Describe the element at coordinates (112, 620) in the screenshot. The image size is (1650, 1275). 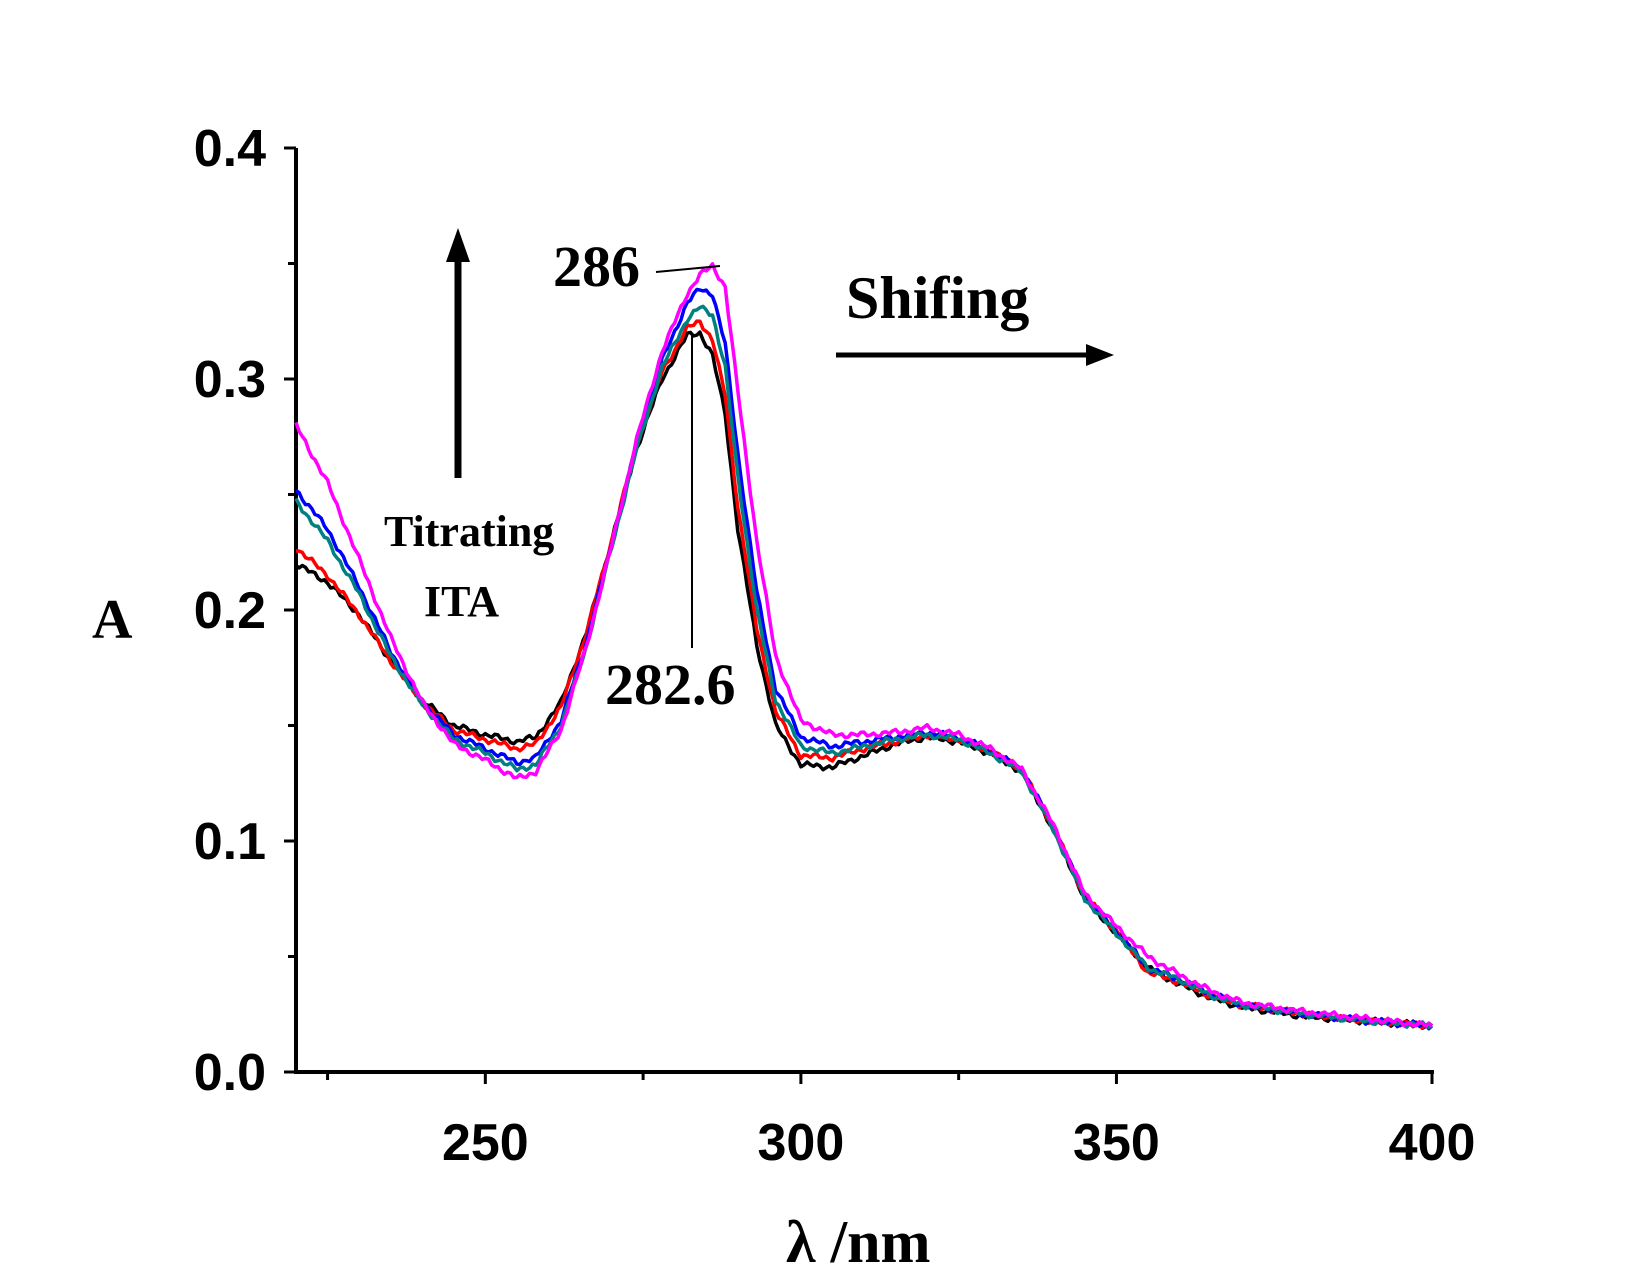
I see `y-axis-title: A` at that location.